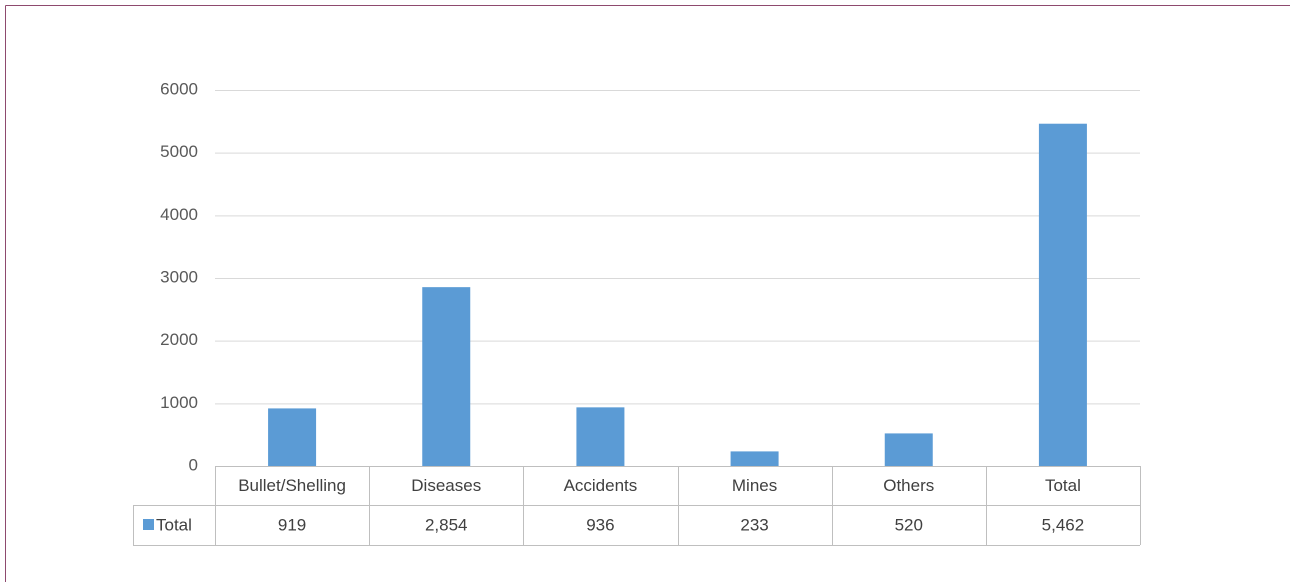 Image resolution: width=1290 pixels, height=582 pixels. I want to click on y-tick-label: 3000, so click(179, 276).